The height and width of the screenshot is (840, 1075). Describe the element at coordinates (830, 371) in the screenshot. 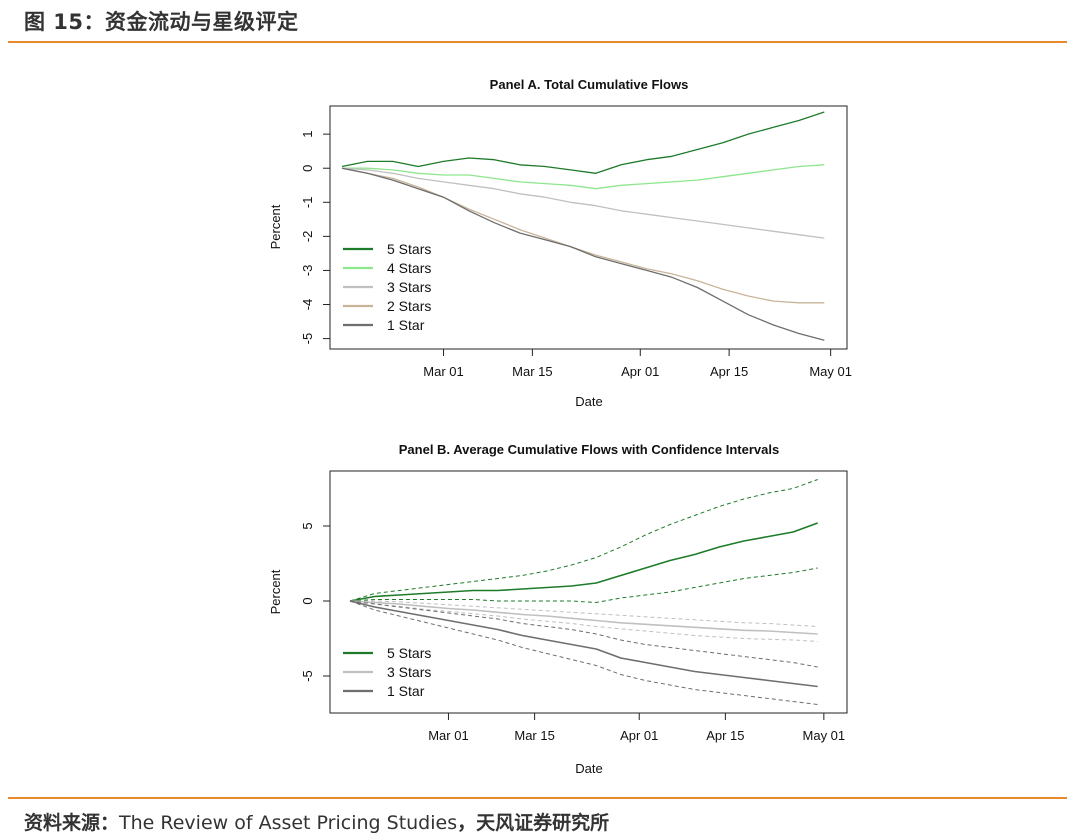

I see `panel-a-x-tick-label: May 01` at that location.